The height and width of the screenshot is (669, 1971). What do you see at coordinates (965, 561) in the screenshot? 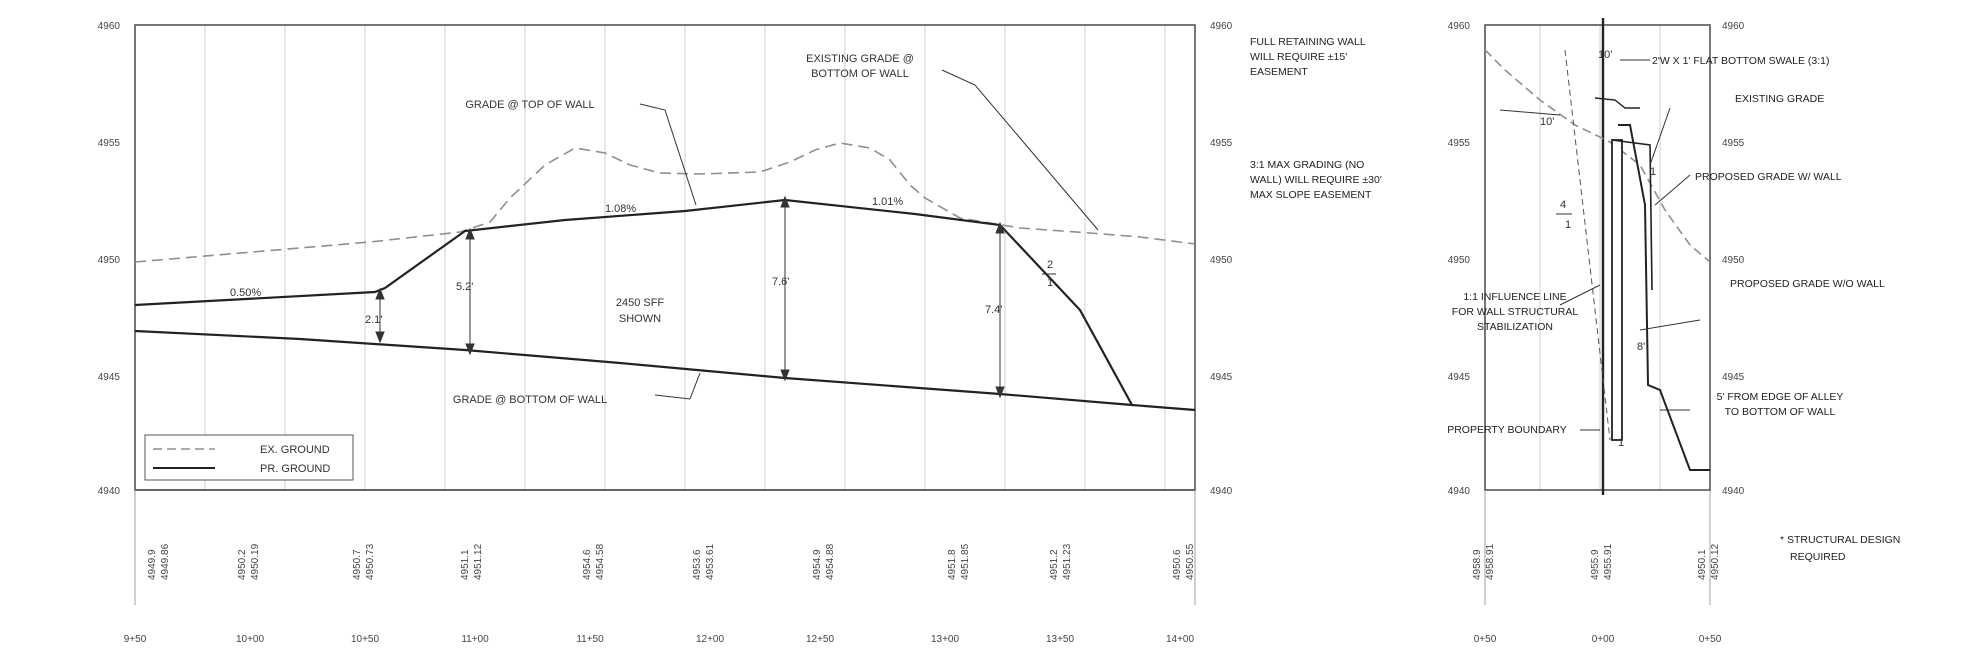
I see `station-elev-bottom: 4951.85` at bounding box center [965, 561].